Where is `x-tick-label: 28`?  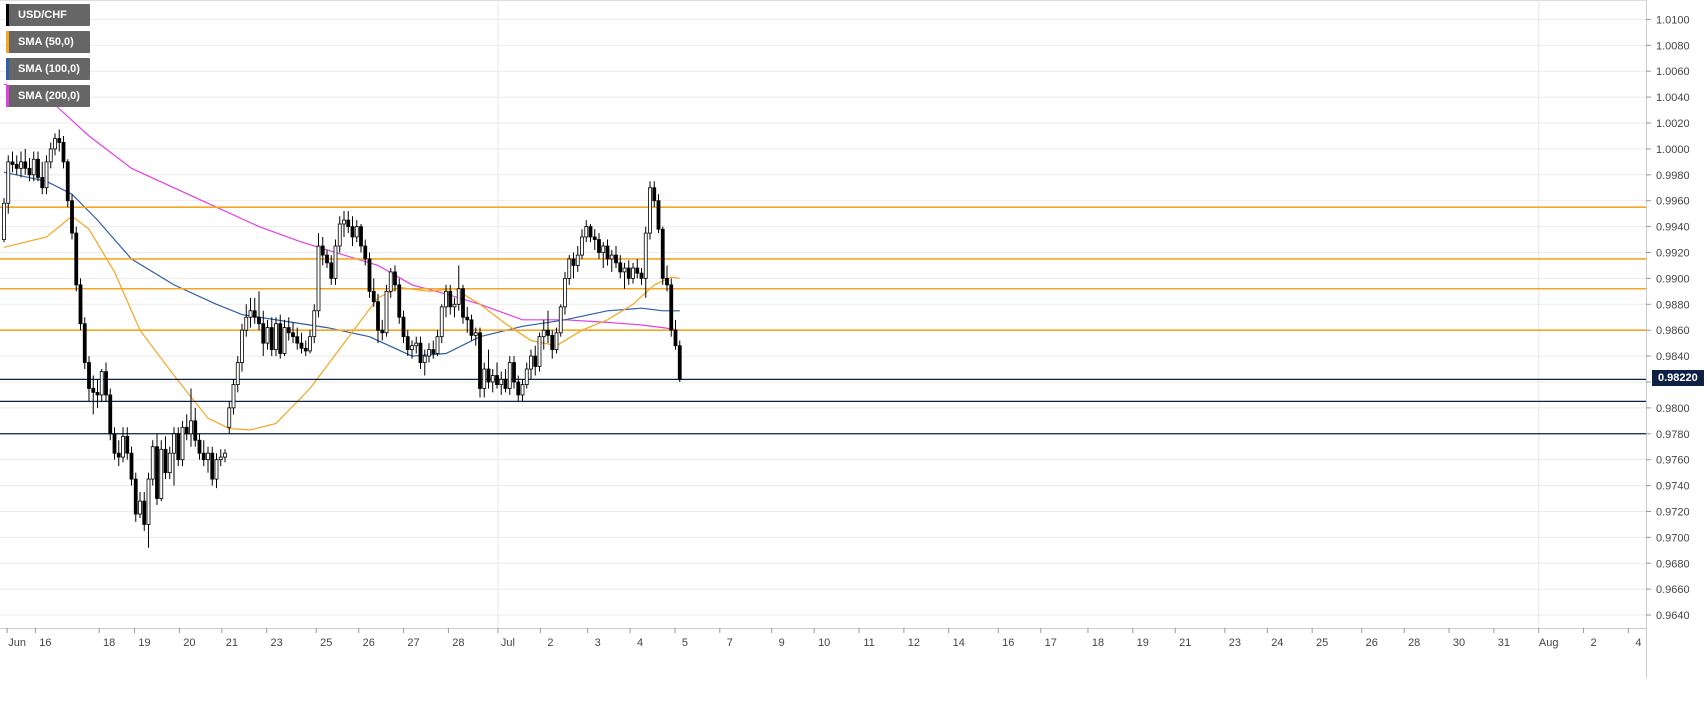 x-tick-label: 28 is located at coordinates (458, 643).